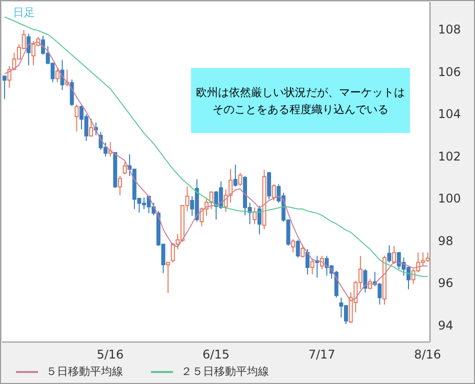 This screenshot has height=384, width=475. What do you see at coordinates (446, 325) in the screenshot?
I see `y-tick-label: 94` at bounding box center [446, 325].